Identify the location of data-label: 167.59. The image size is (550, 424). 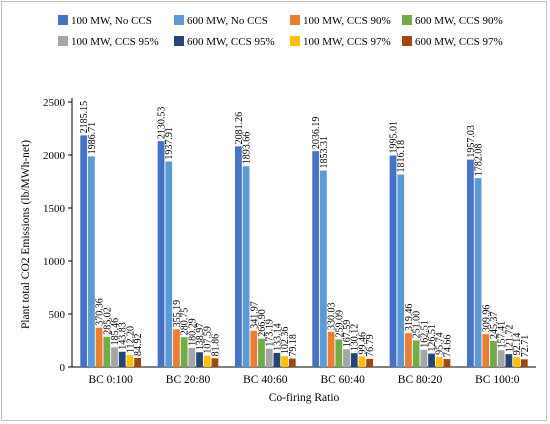
(347, 334).